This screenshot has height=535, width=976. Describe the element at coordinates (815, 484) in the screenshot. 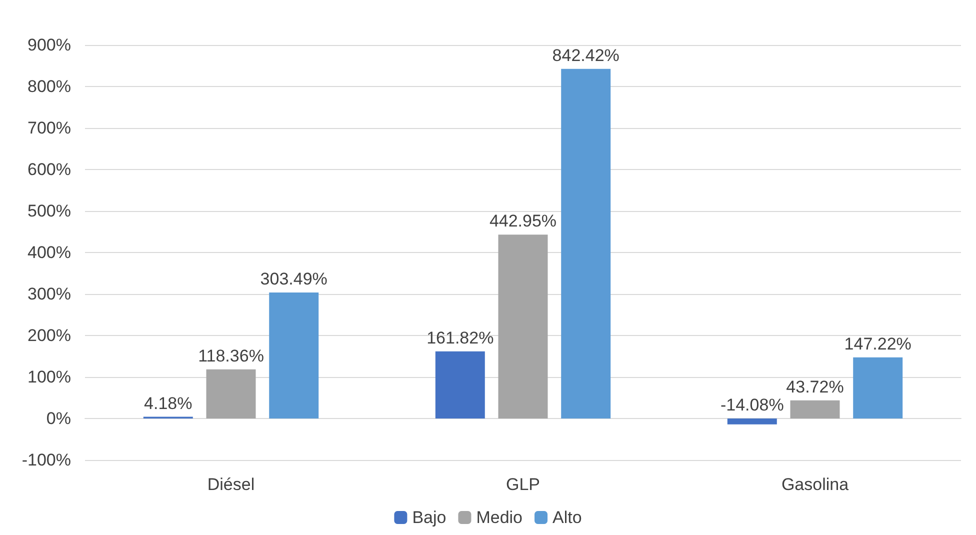

I see `x-tick-label: Gasolina` at that location.